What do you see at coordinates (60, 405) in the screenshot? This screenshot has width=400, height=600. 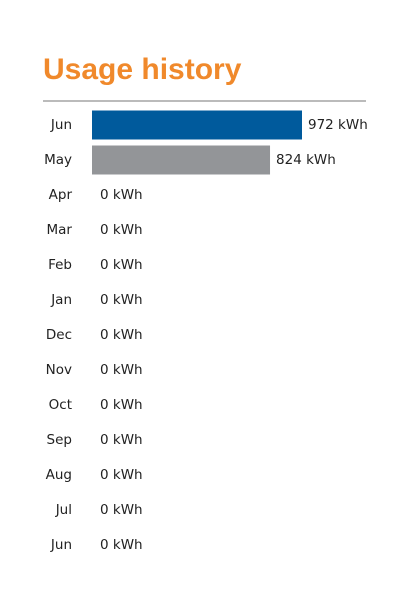 I see `category-label: Oct` at bounding box center [60, 405].